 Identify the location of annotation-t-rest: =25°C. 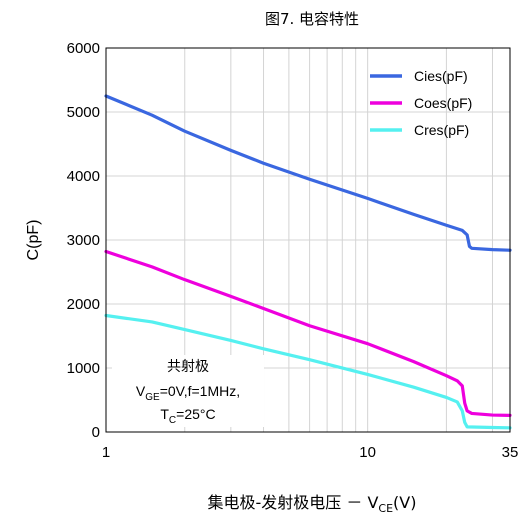
(195, 414).